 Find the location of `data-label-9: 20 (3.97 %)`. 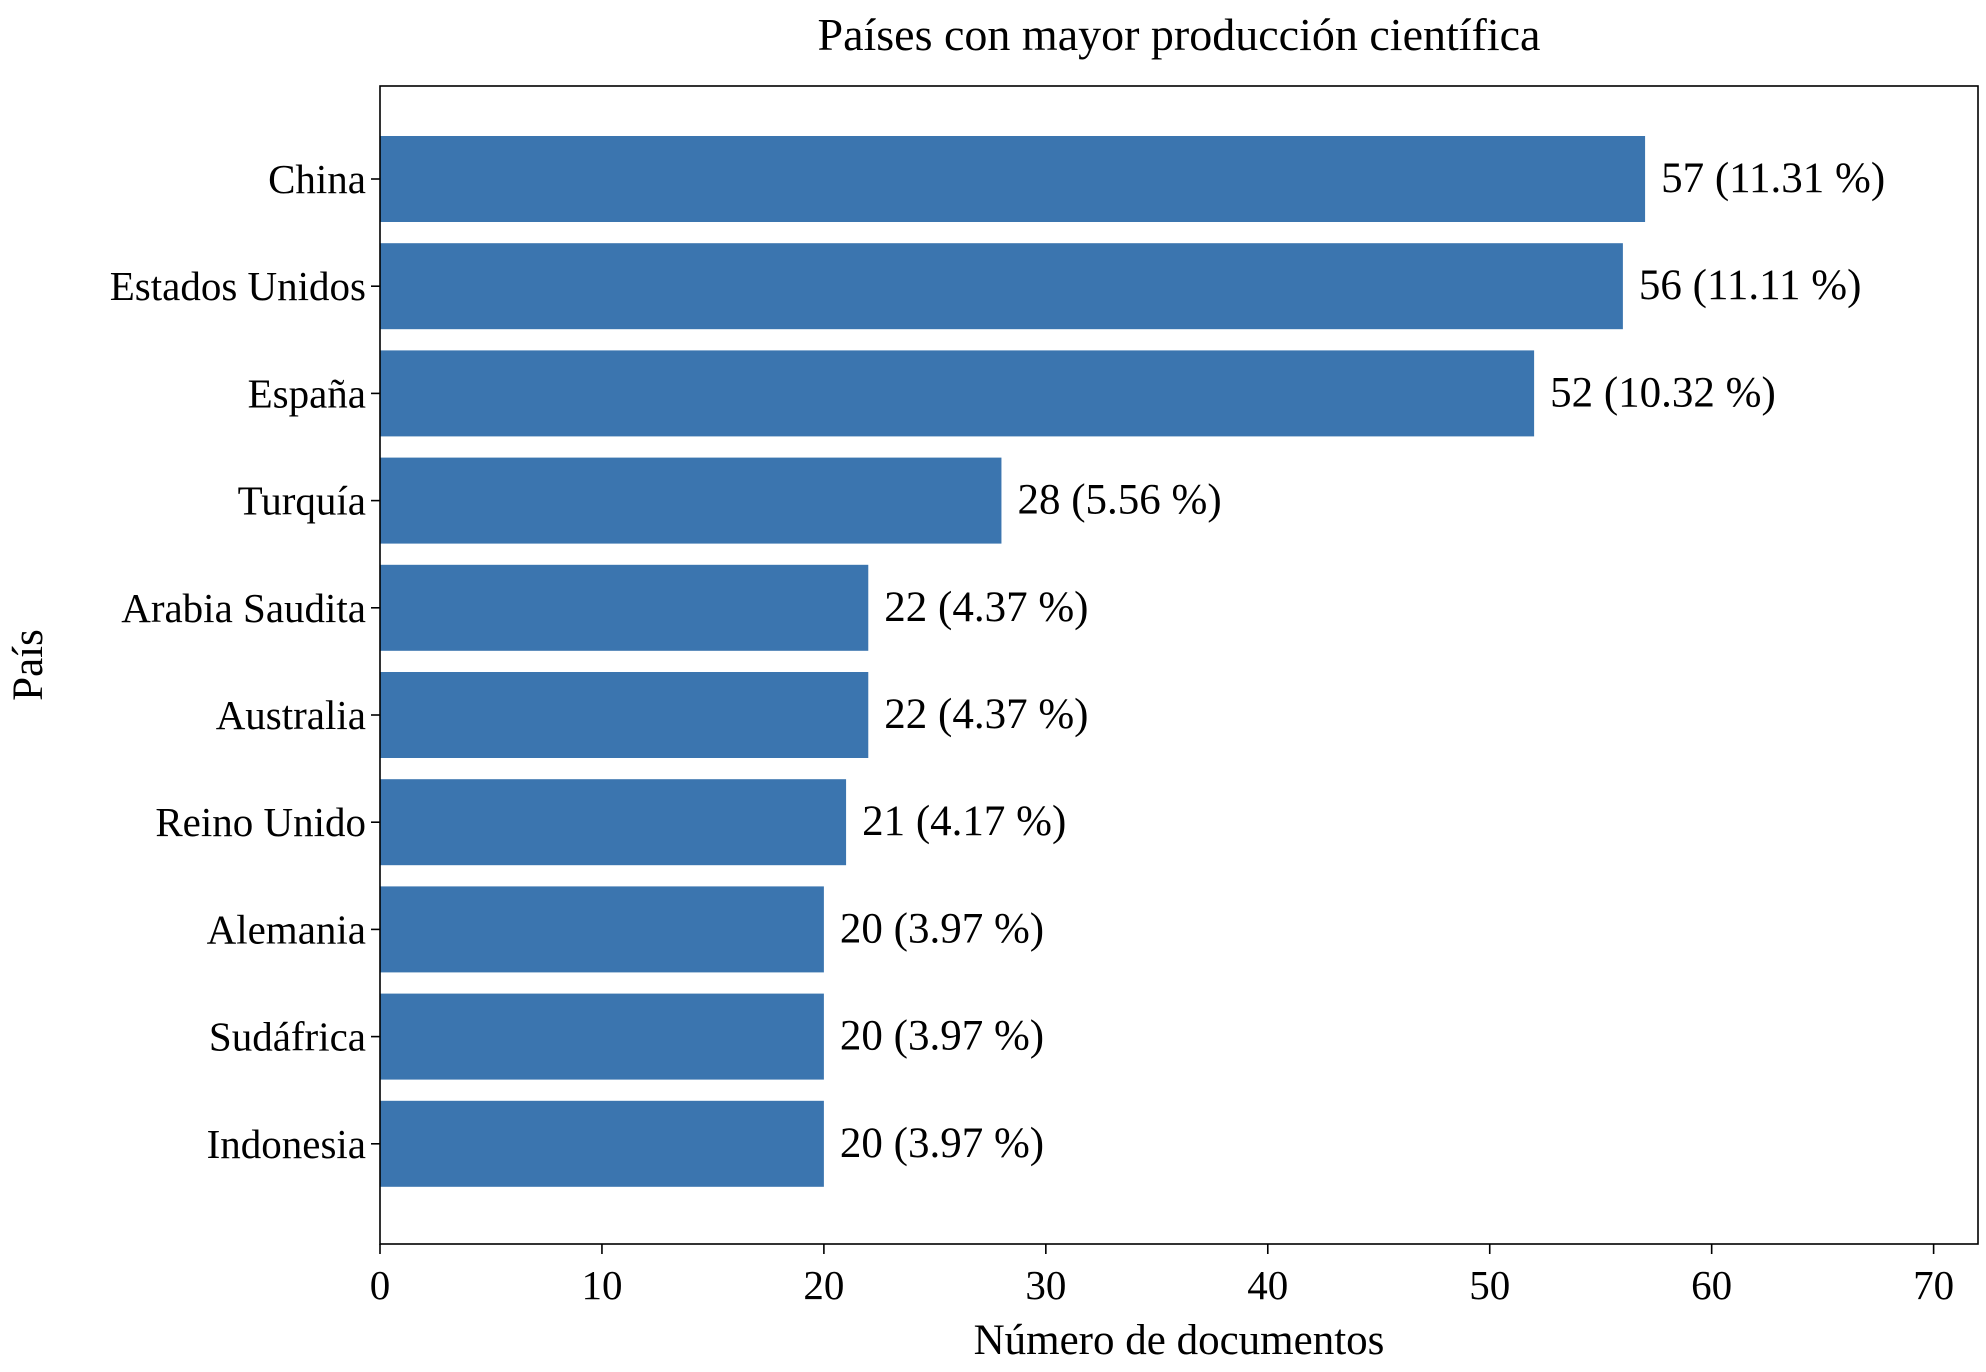

data-label-9: 20 (3.97 %) is located at coordinates (942, 1143).